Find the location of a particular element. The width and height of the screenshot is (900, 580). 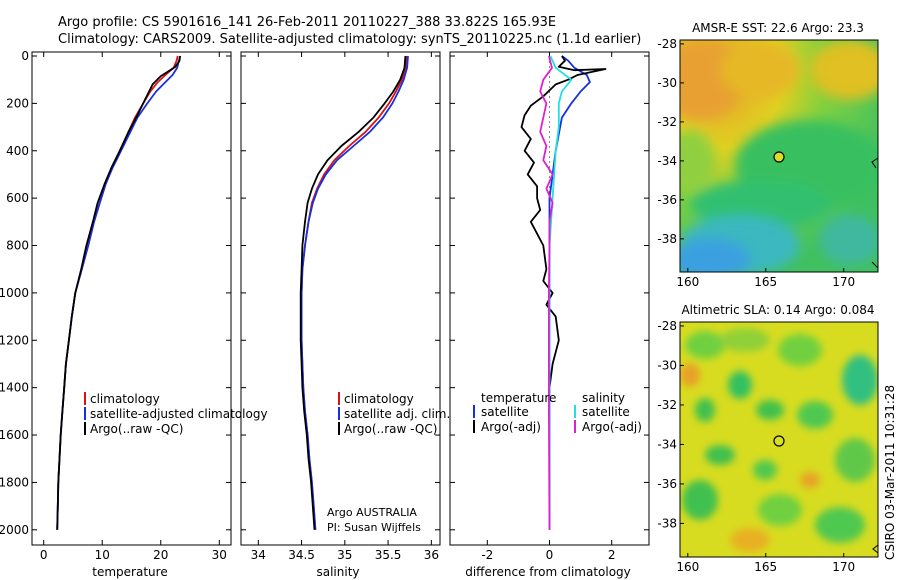

legend-group-temperature: temperature is located at coordinates (518, 398).